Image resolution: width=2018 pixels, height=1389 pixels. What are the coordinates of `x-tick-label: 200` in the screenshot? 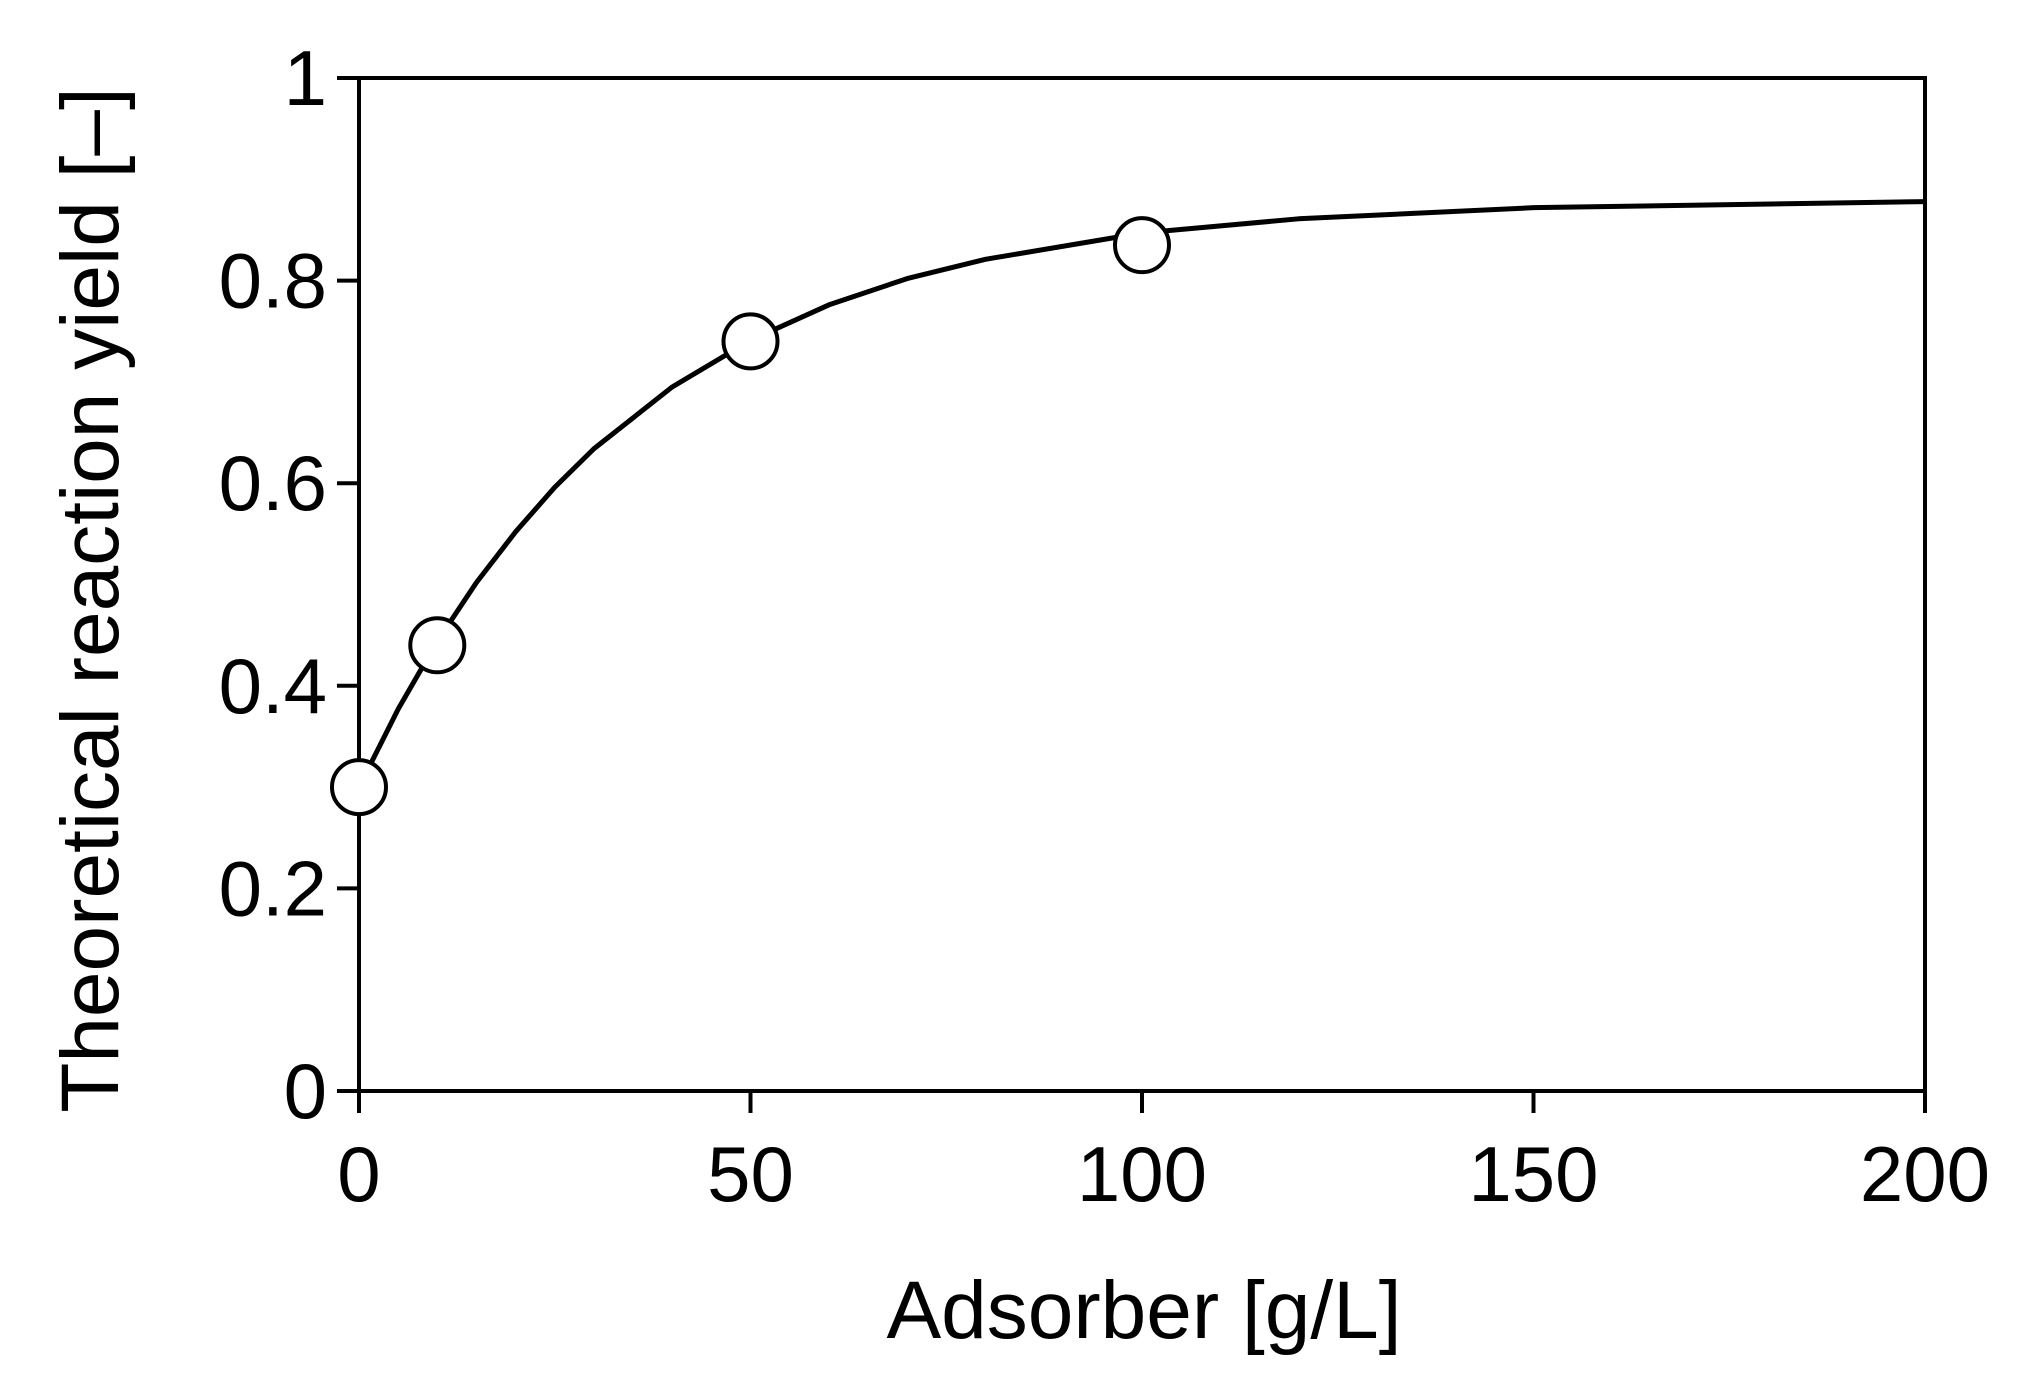 It's located at (1925, 1174).